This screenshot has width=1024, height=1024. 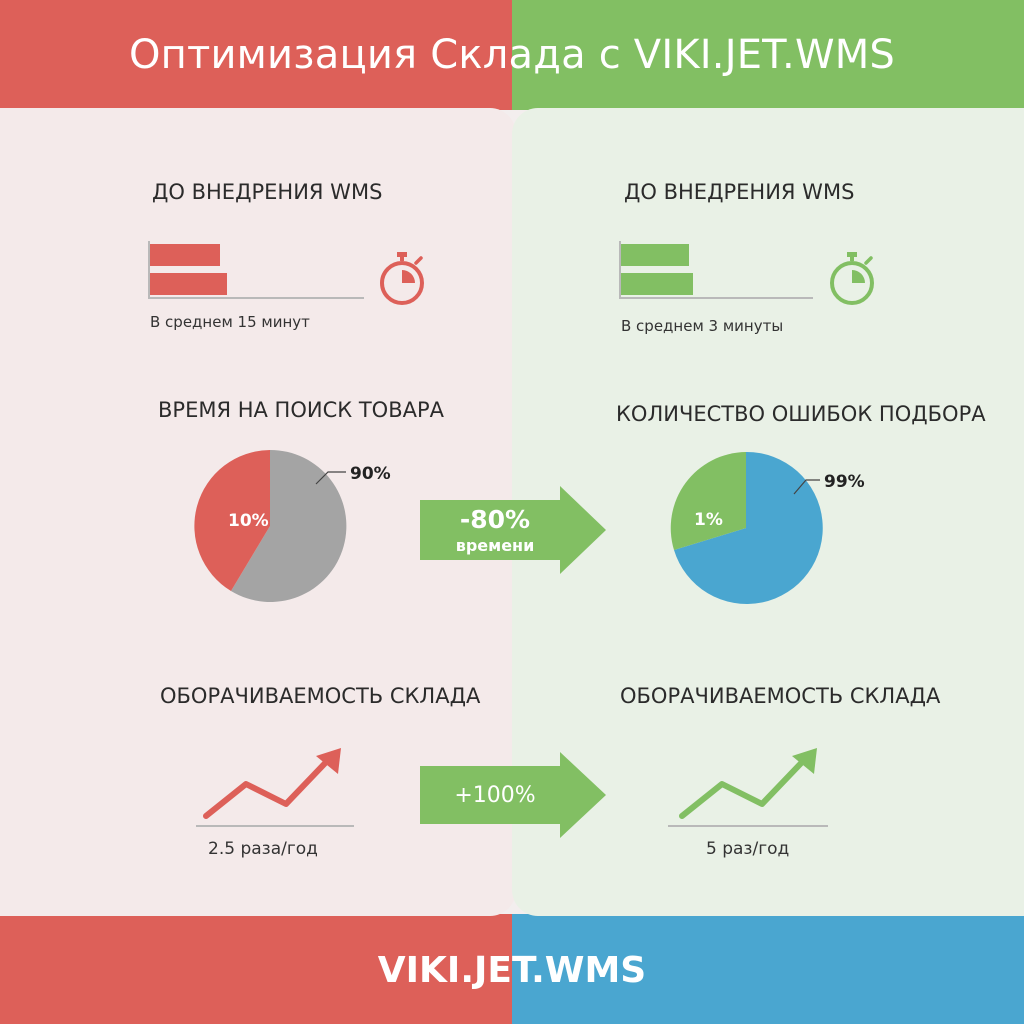 I want to click on left-pie-chart: 10%, so click(x=270, y=525).